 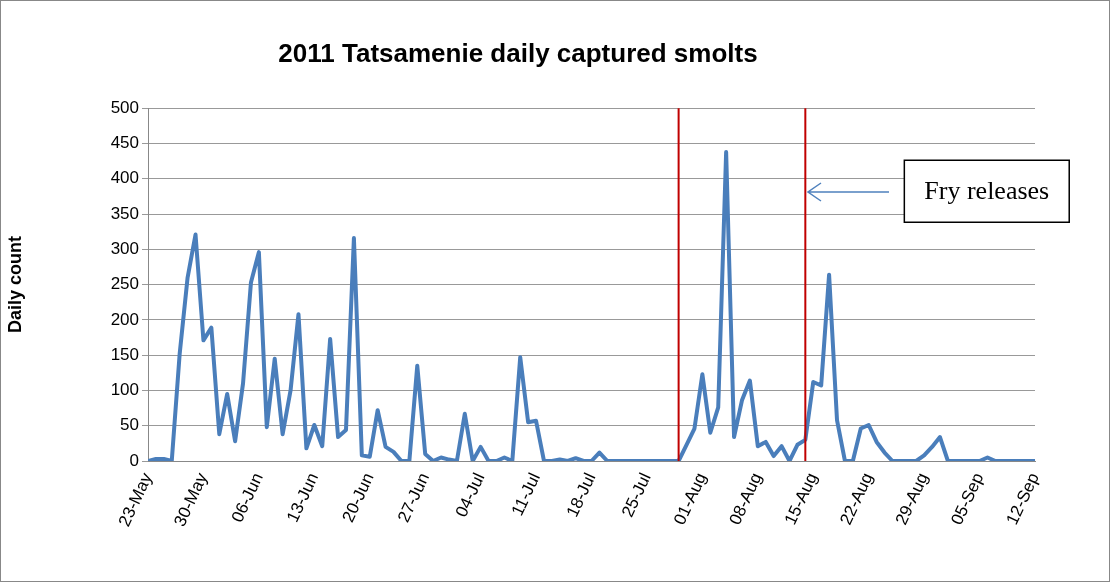 I want to click on y-tick-label: 150, so click(x=124, y=354).